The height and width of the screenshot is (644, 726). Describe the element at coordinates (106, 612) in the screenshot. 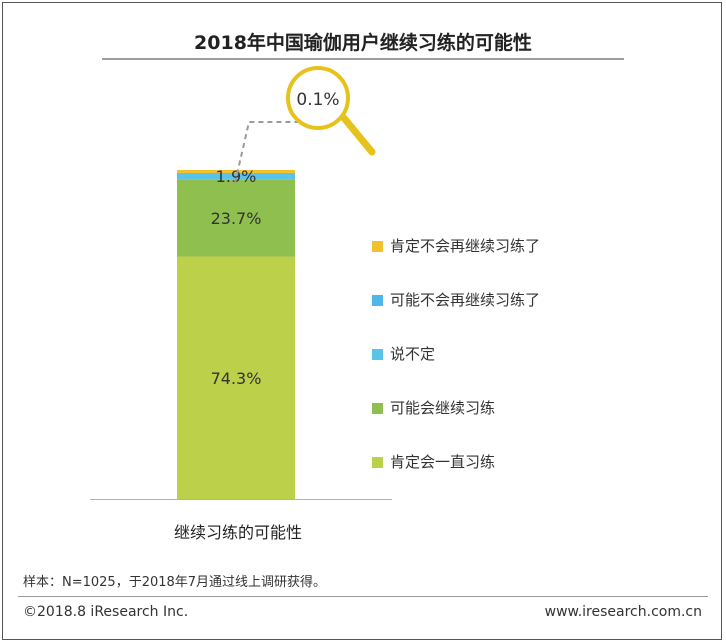

I see `copyright-text: ©2018.8 iResearch Inc.` at that location.